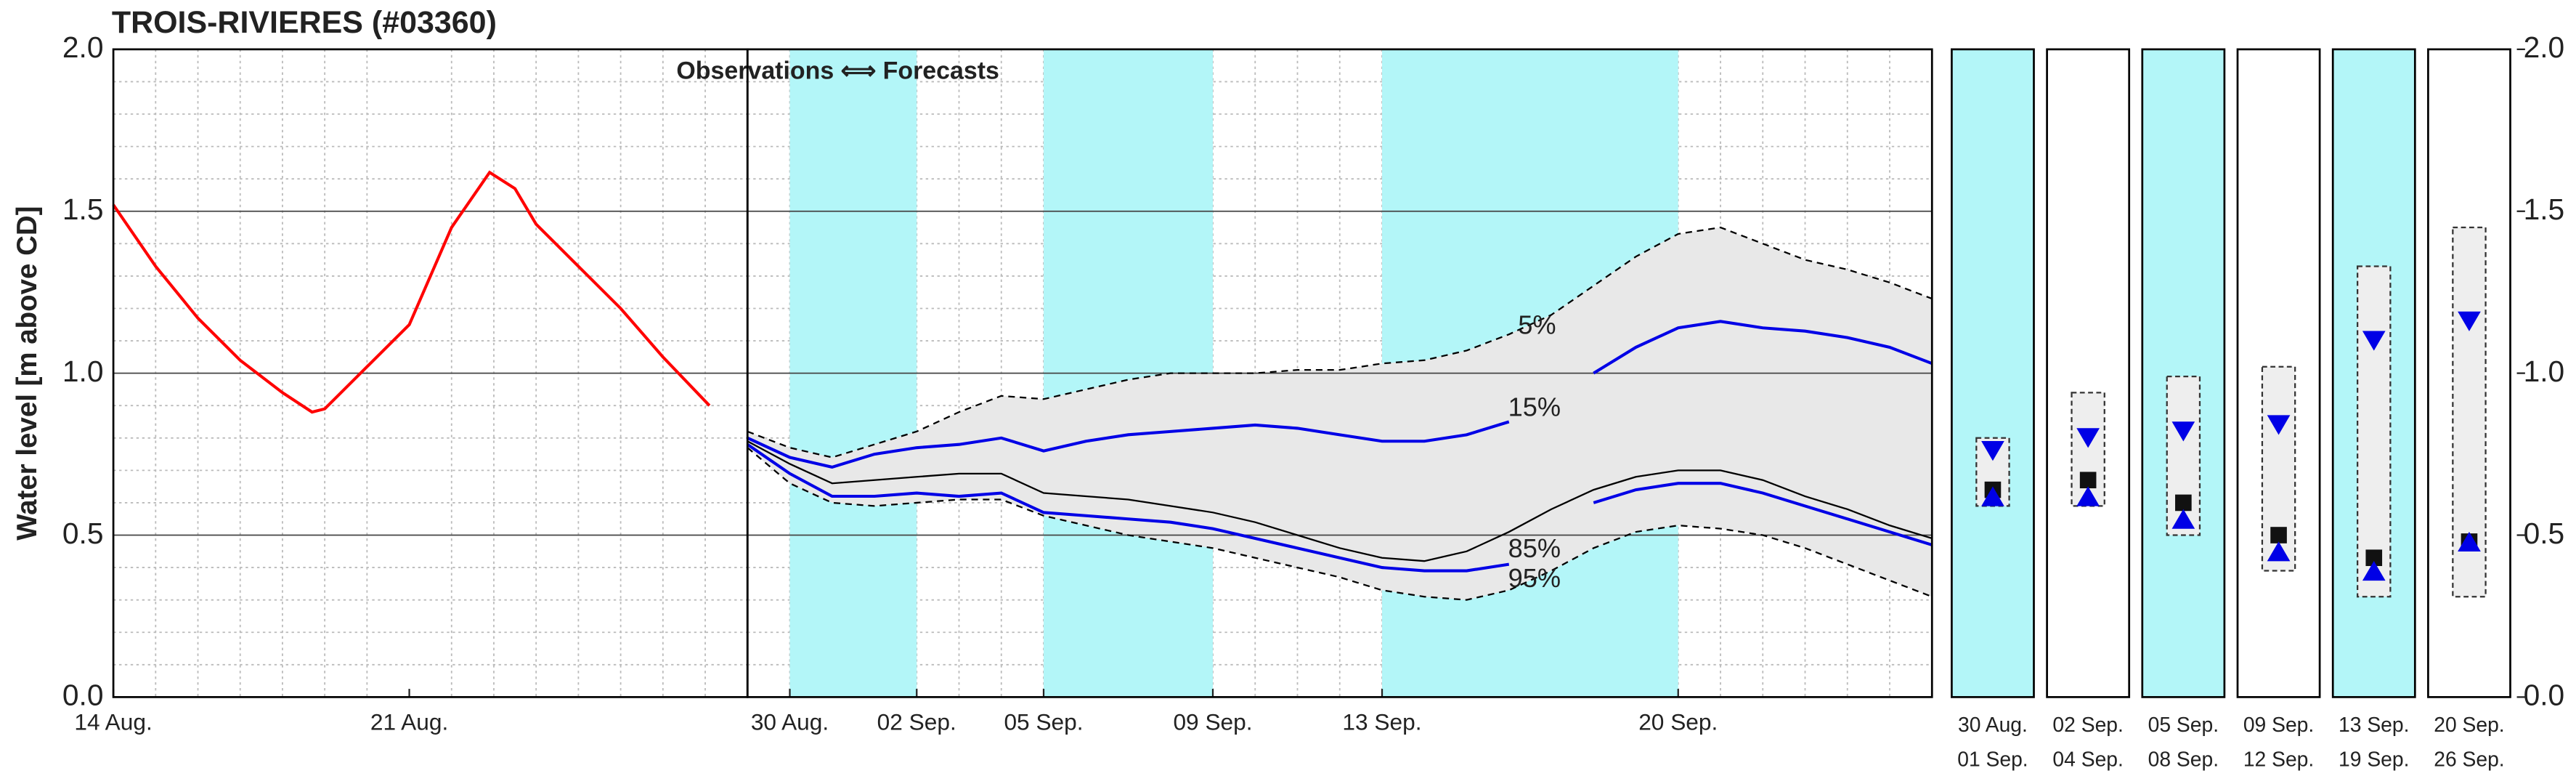 The image size is (2576, 776). I want to click on week-start-label: 20 Sep., so click(2469, 724).